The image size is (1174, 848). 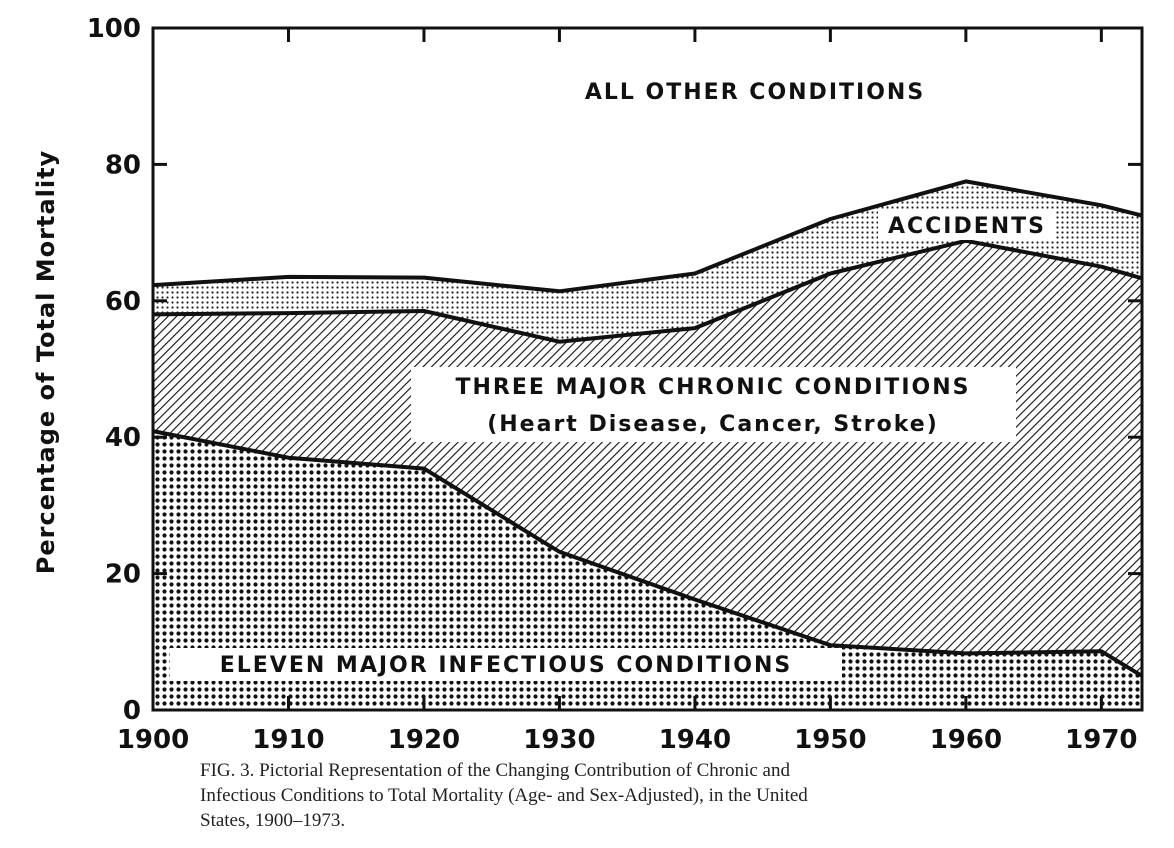 I want to click on boundary-line-three-major-chronic-conditions, so click(x=647, y=291).